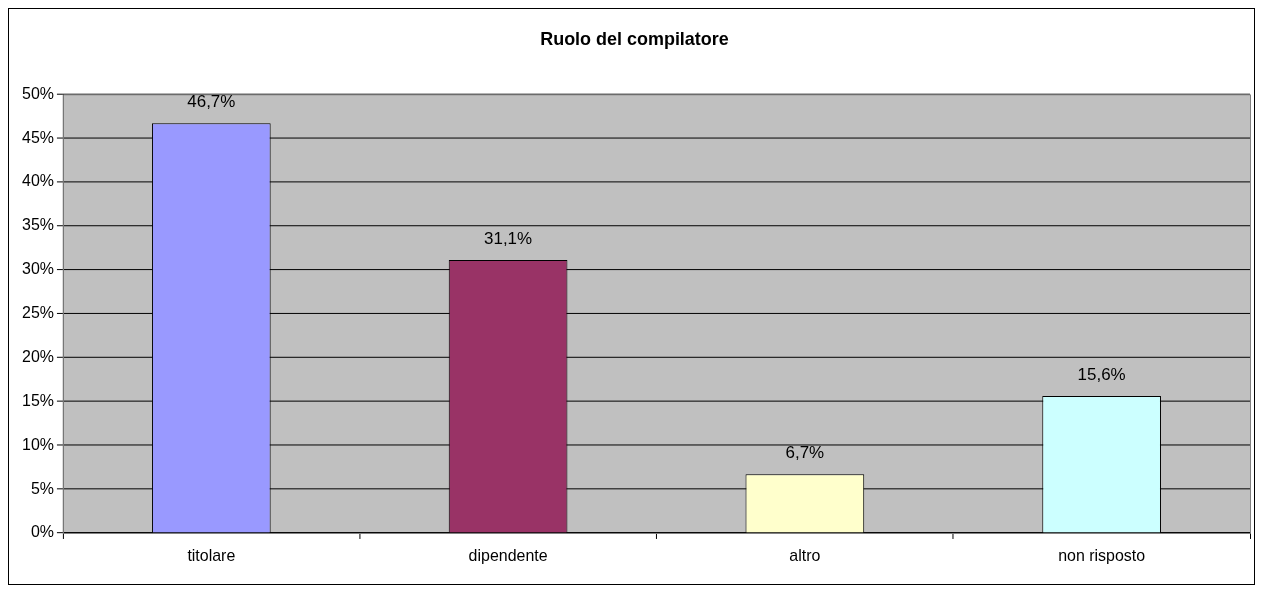  I want to click on y-tick-label: 45%, so click(38, 137).